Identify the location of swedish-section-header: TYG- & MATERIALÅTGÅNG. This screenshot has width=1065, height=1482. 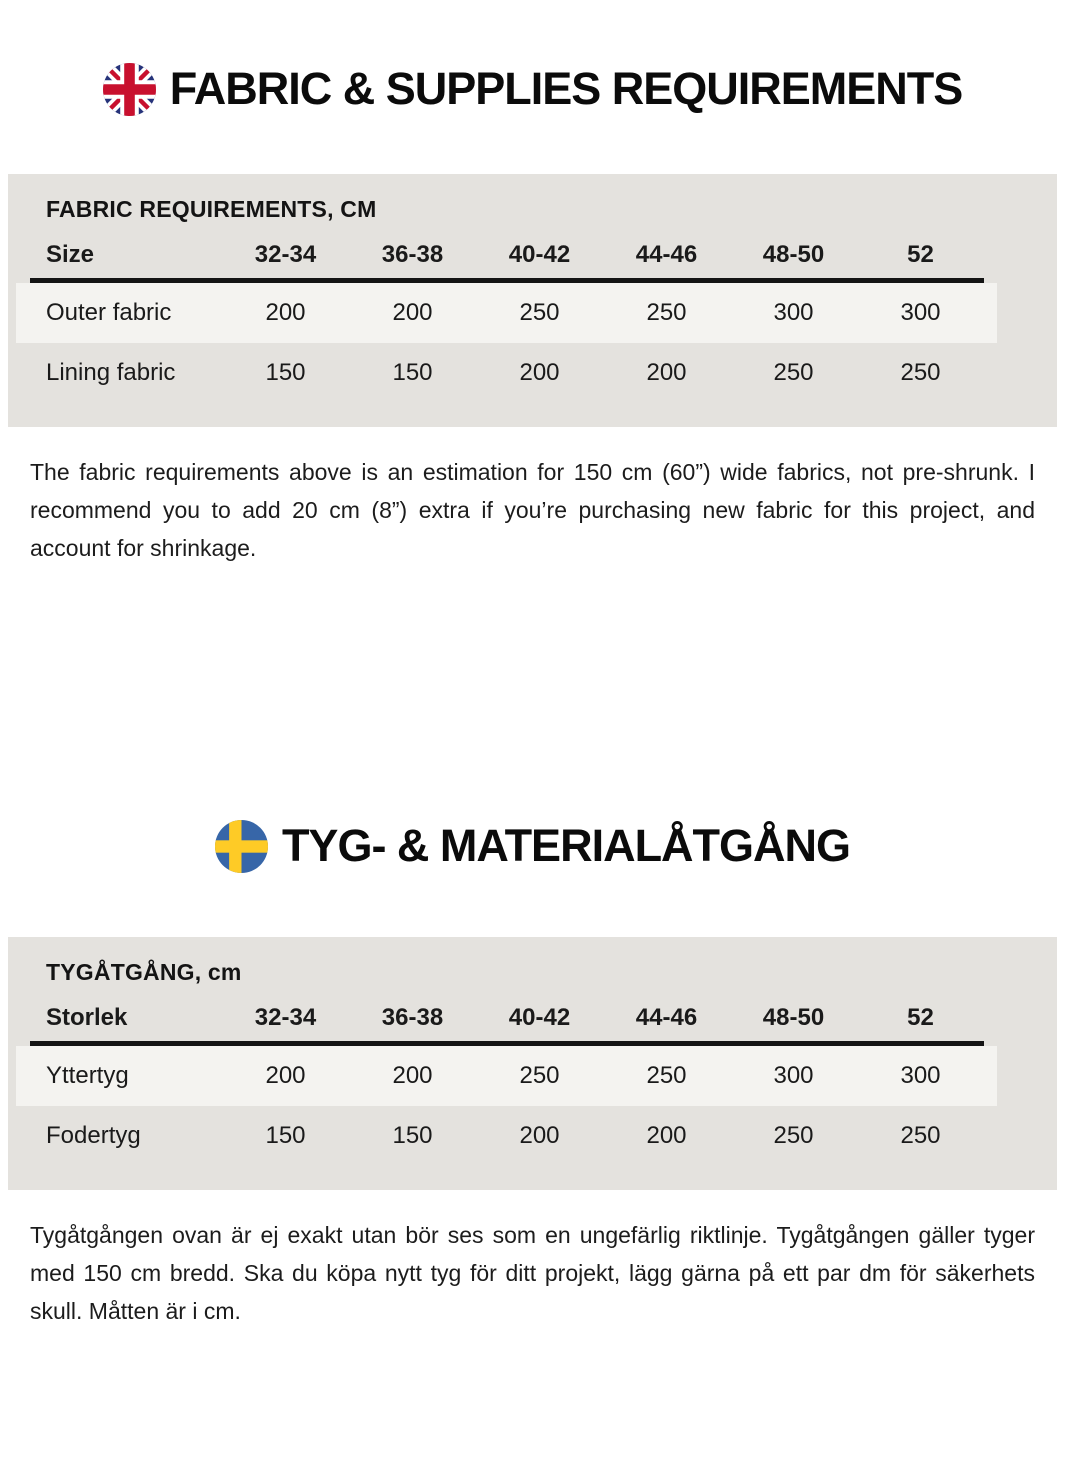
(532, 846).